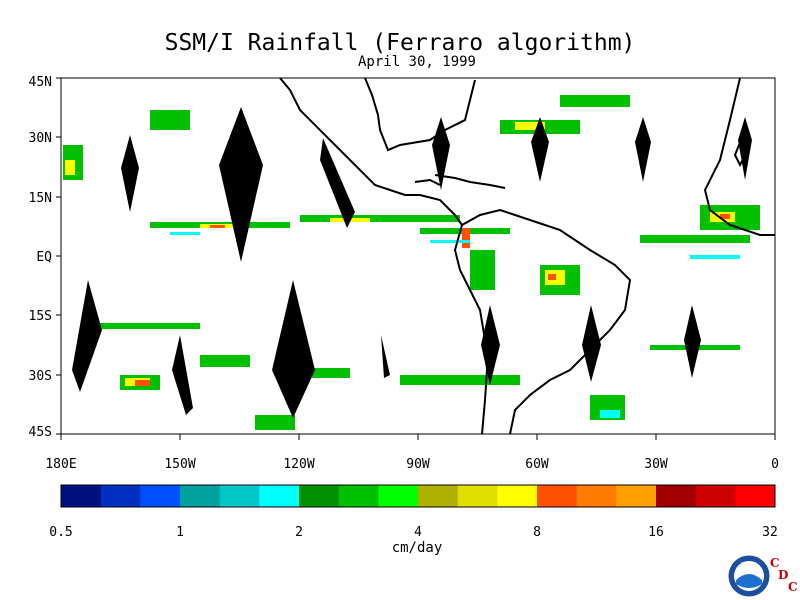 This screenshot has height=600, width=800. What do you see at coordinates (40, 138) in the screenshot?
I see `lat-label-30n: 30N` at bounding box center [40, 138].